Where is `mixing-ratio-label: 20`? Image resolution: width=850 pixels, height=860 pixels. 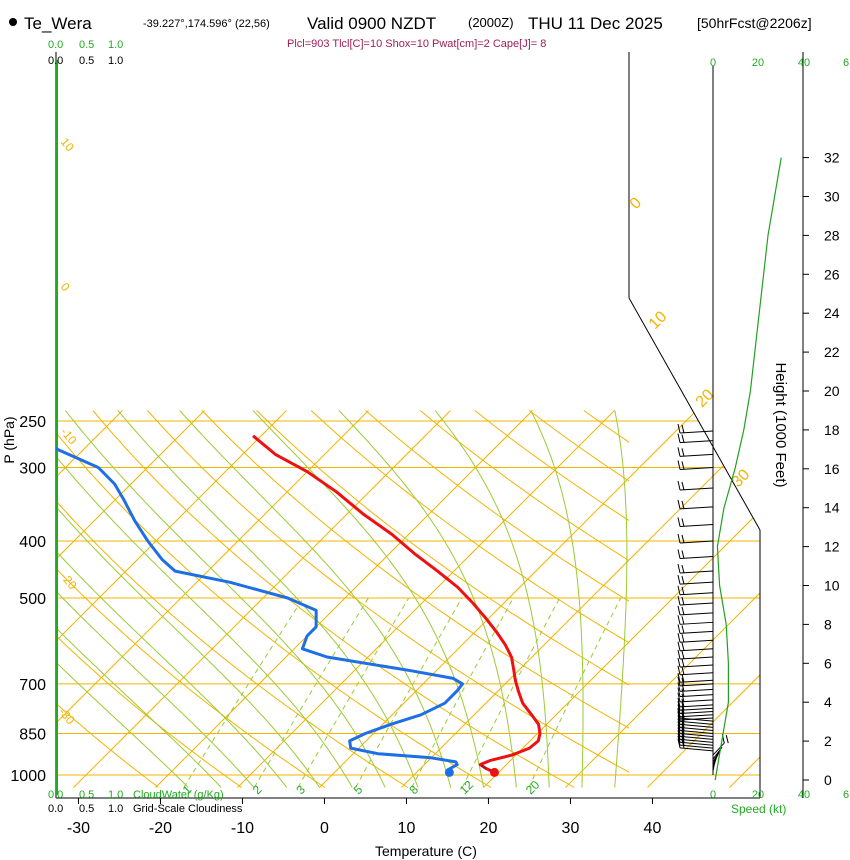
mixing-ratio-label: 20 is located at coordinates (533, 788).